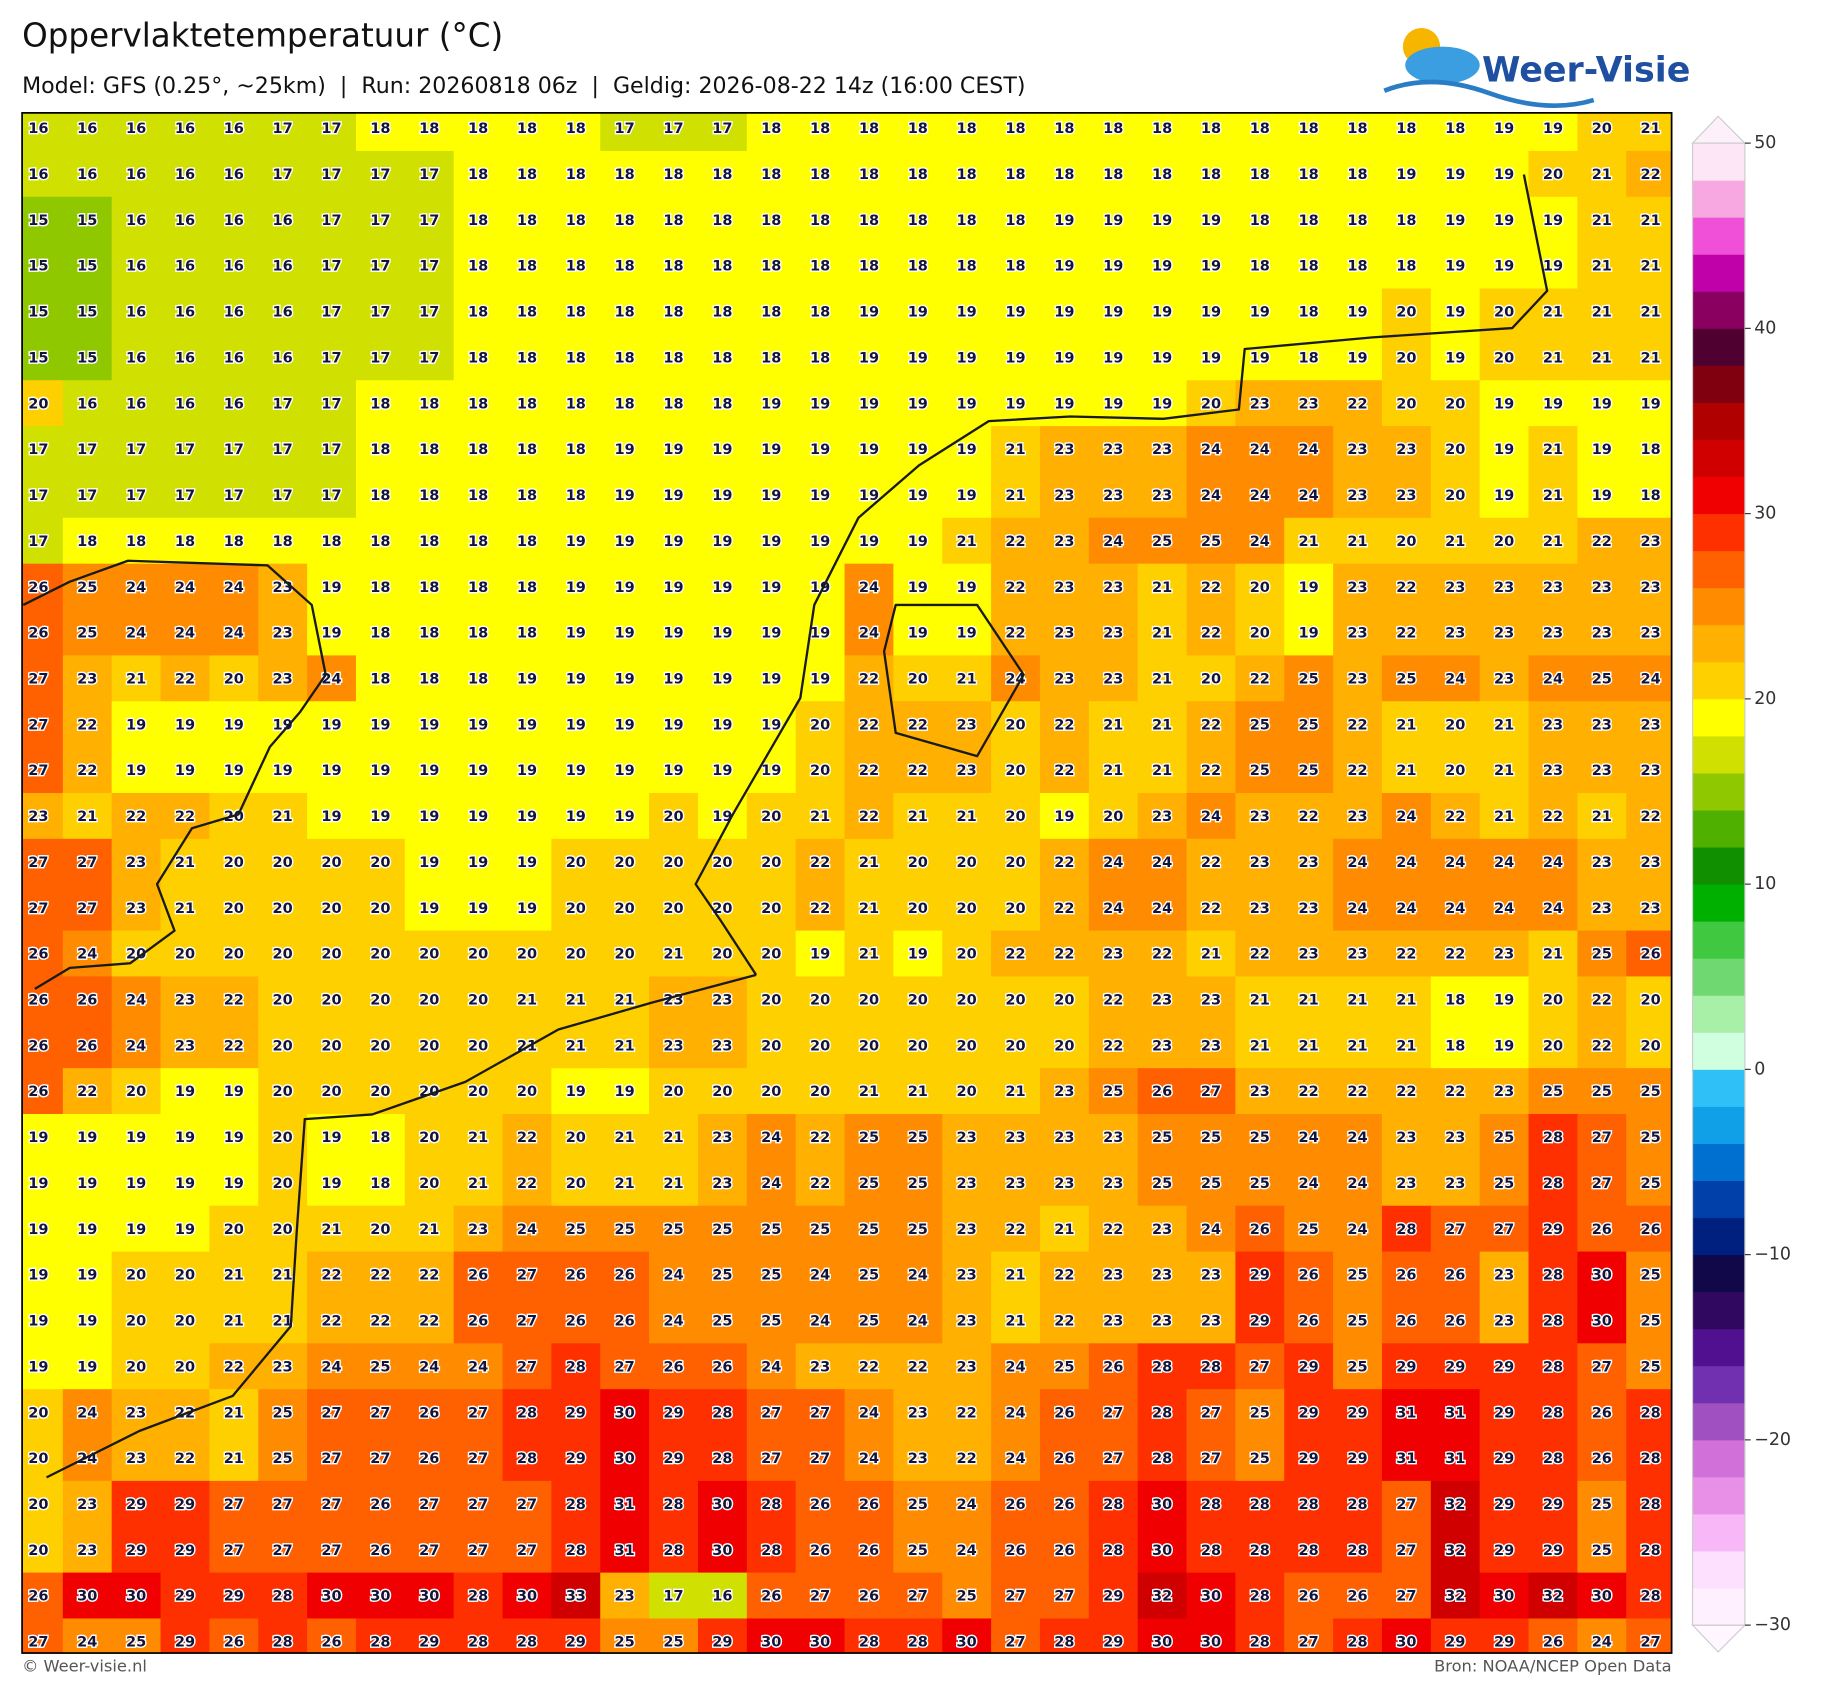 The image size is (1824, 1681). What do you see at coordinates (625, 1643) in the screenshot?
I see `temperature-label: 25` at bounding box center [625, 1643].